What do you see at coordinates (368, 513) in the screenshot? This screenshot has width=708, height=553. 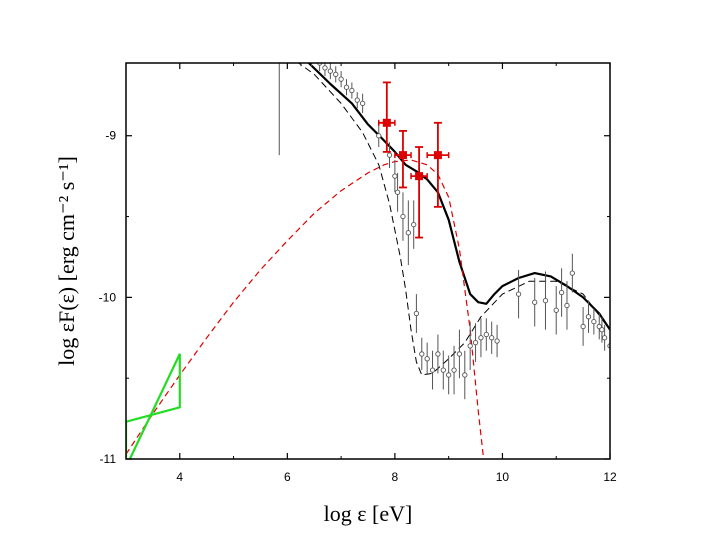 I see `x-axis-label: log ε [eV]` at bounding box center [368, 513].